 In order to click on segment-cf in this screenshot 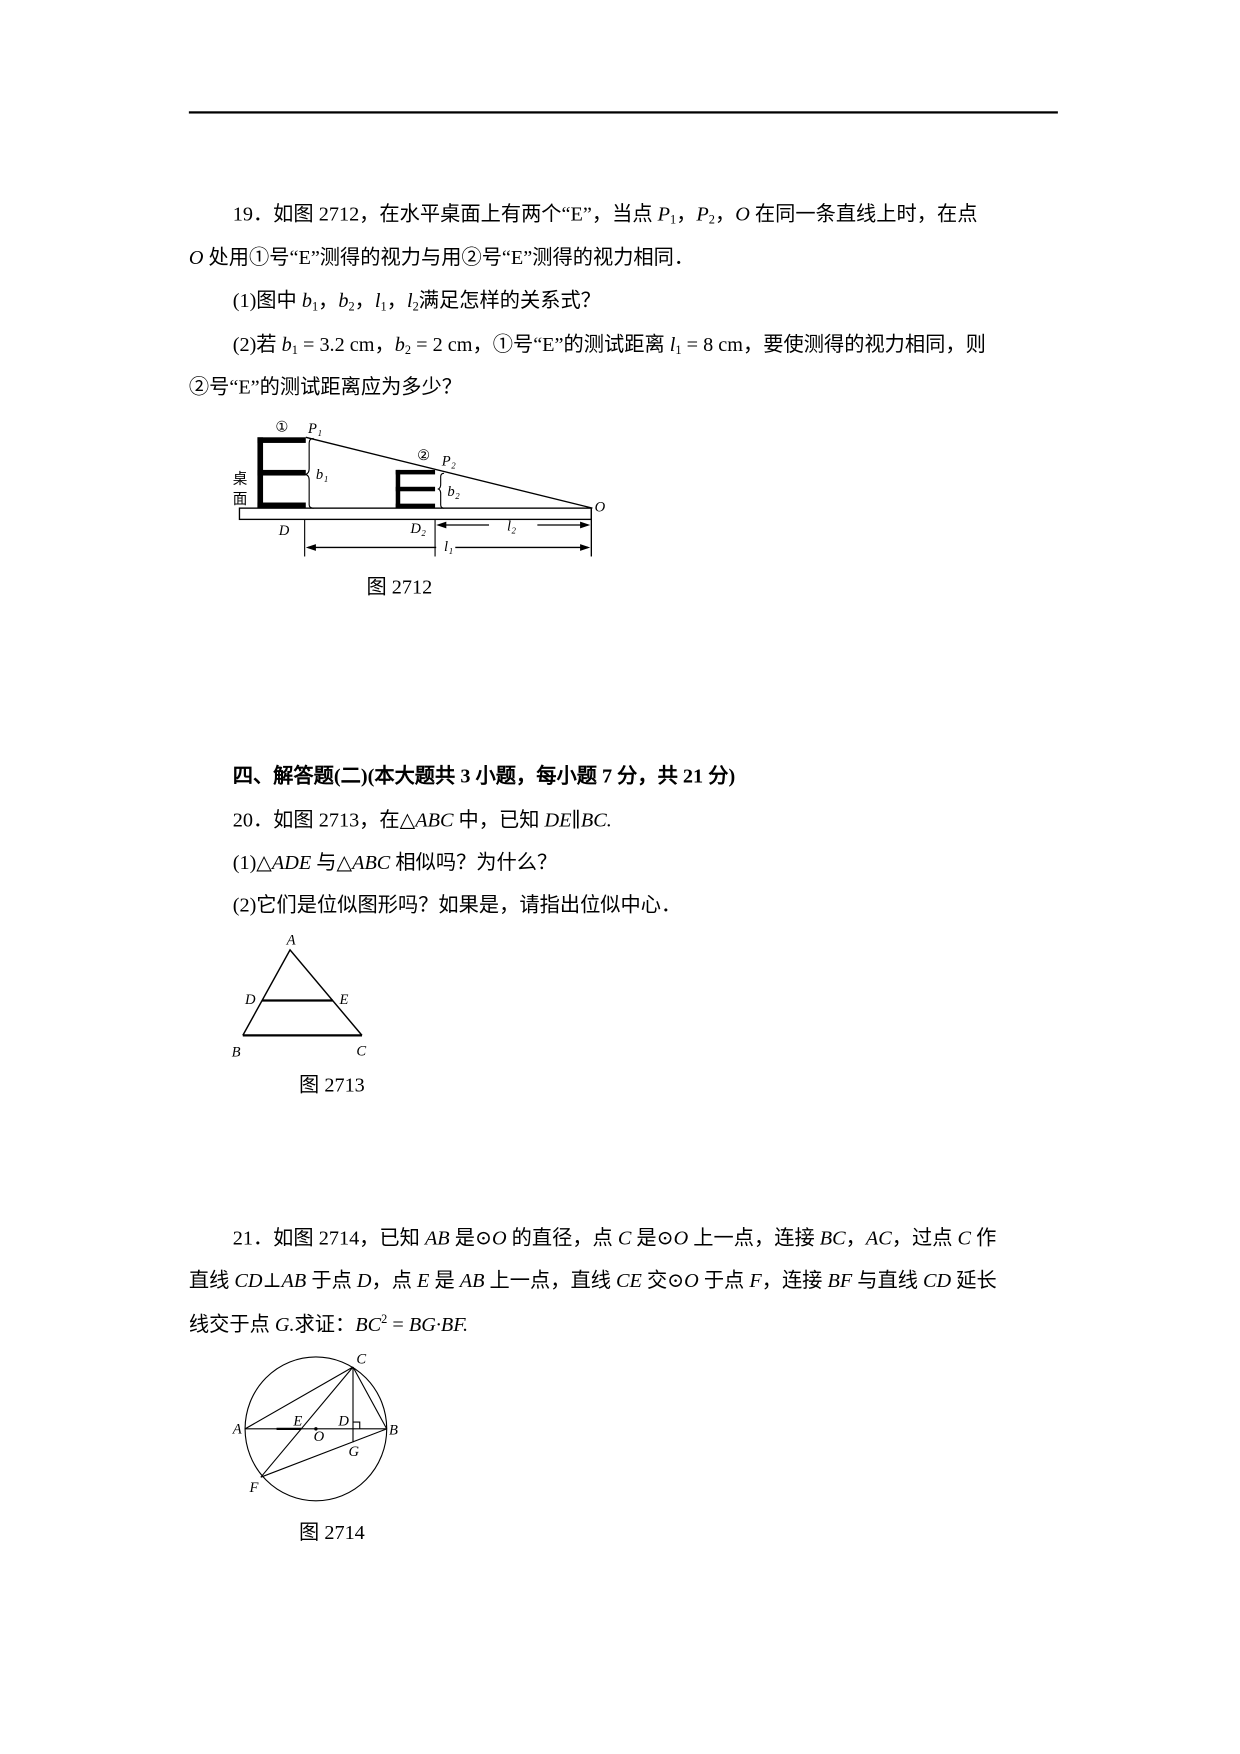, I will do `click(307, 1422)`.